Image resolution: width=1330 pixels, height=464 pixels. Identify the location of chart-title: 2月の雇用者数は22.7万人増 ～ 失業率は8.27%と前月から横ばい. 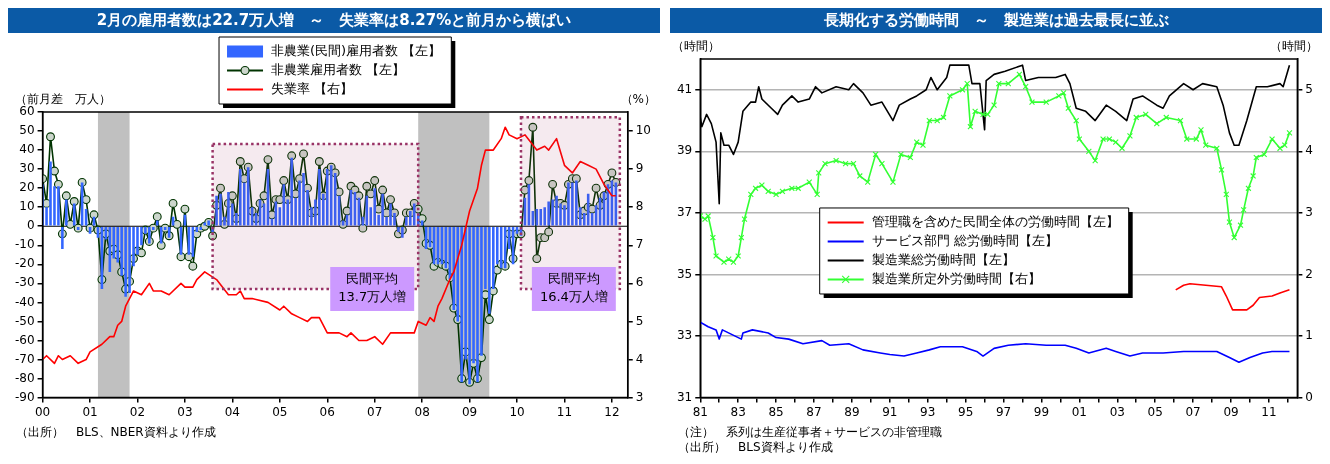
(334, 20).